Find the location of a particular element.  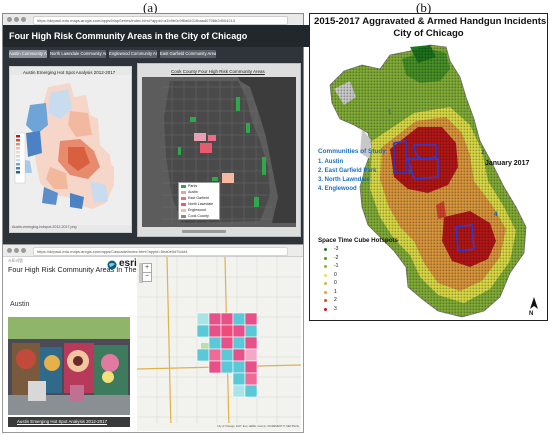

globe-icon is located at coordinates (112, 265).